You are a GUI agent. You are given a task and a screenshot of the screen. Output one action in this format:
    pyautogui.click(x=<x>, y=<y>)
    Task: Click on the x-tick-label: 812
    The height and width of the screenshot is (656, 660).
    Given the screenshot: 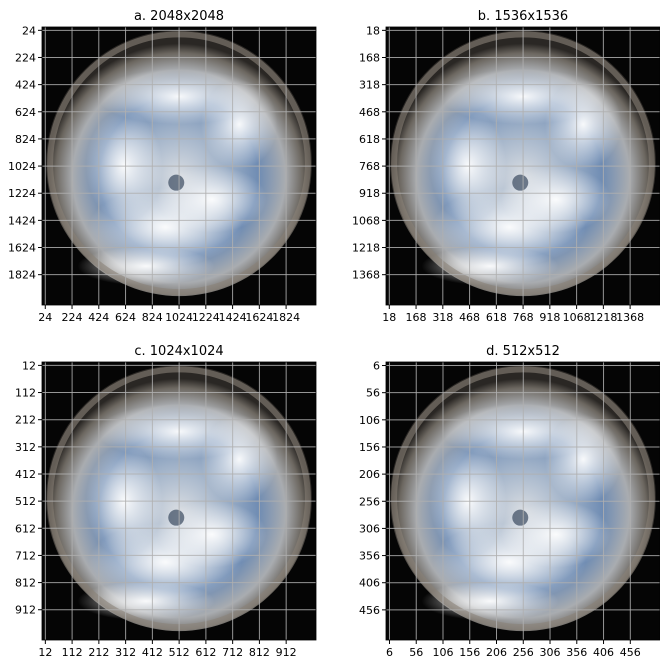 What is the action you would take?
    pyautogui.click(x=259, y=651)
    